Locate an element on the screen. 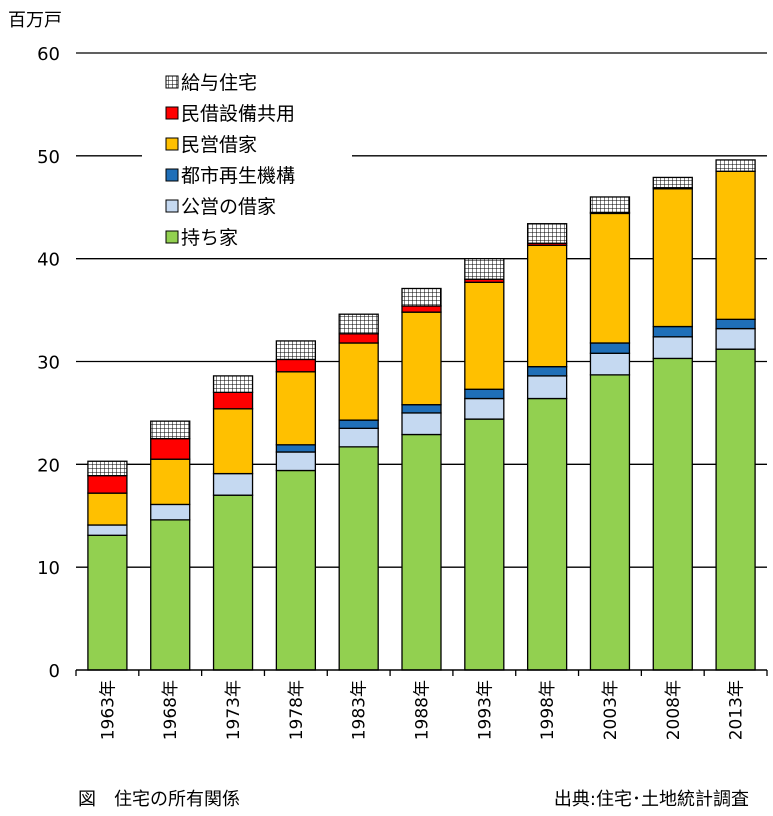  x-tick-label-2: 1973年 is located at coordinates (234, 710).